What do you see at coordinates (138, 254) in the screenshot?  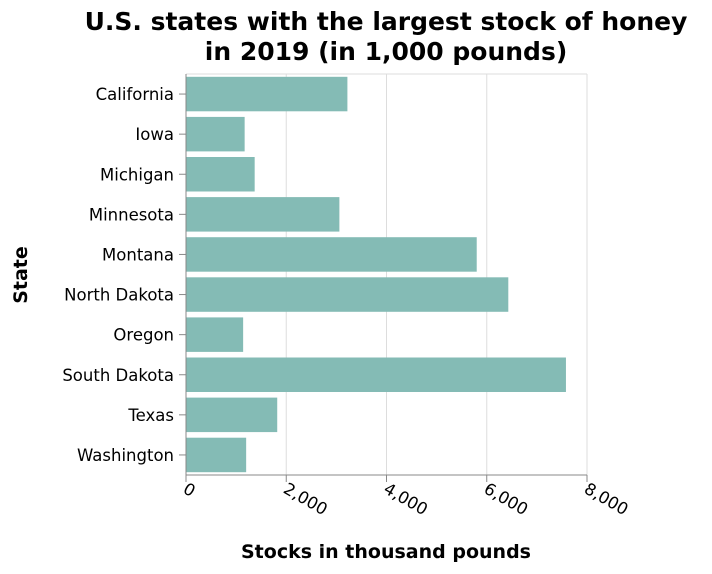 I see `y-tick-label: Montana` at bounding box center [138, 254].